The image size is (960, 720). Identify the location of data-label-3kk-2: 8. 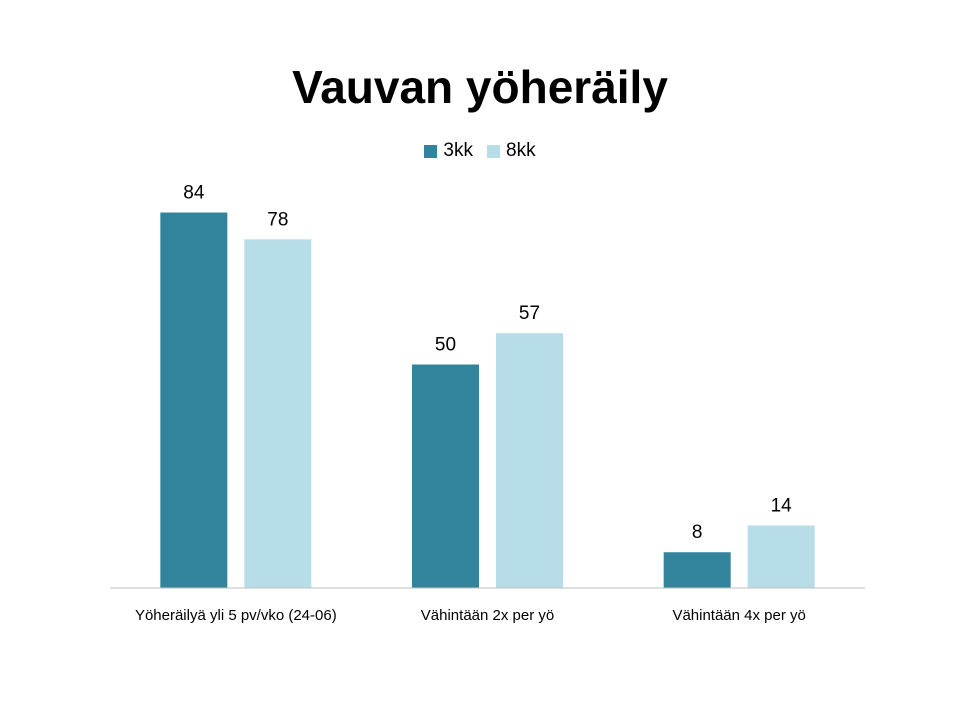
(697, 532).